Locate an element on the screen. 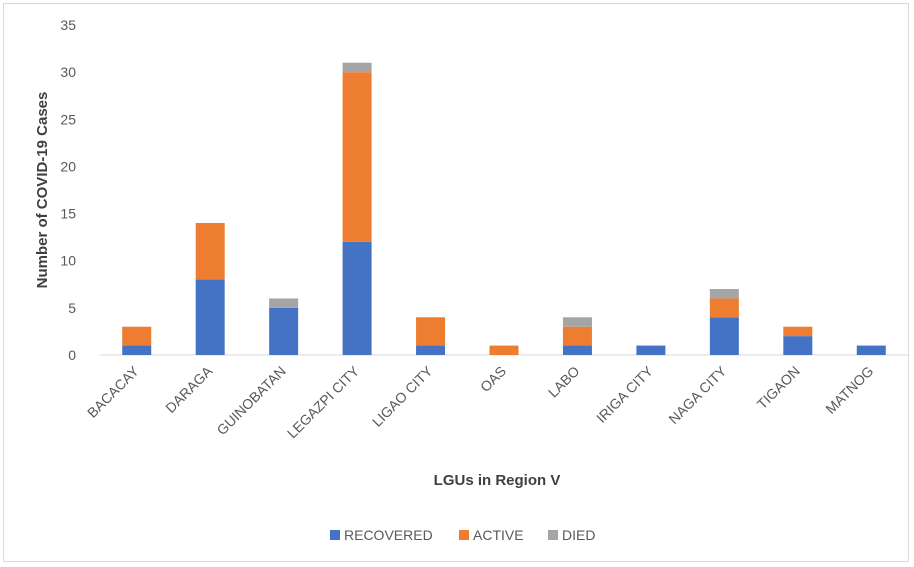 This screenshot has height=567, width=914. x-tick-label: DARAGA is located at coordinates (189, 389).